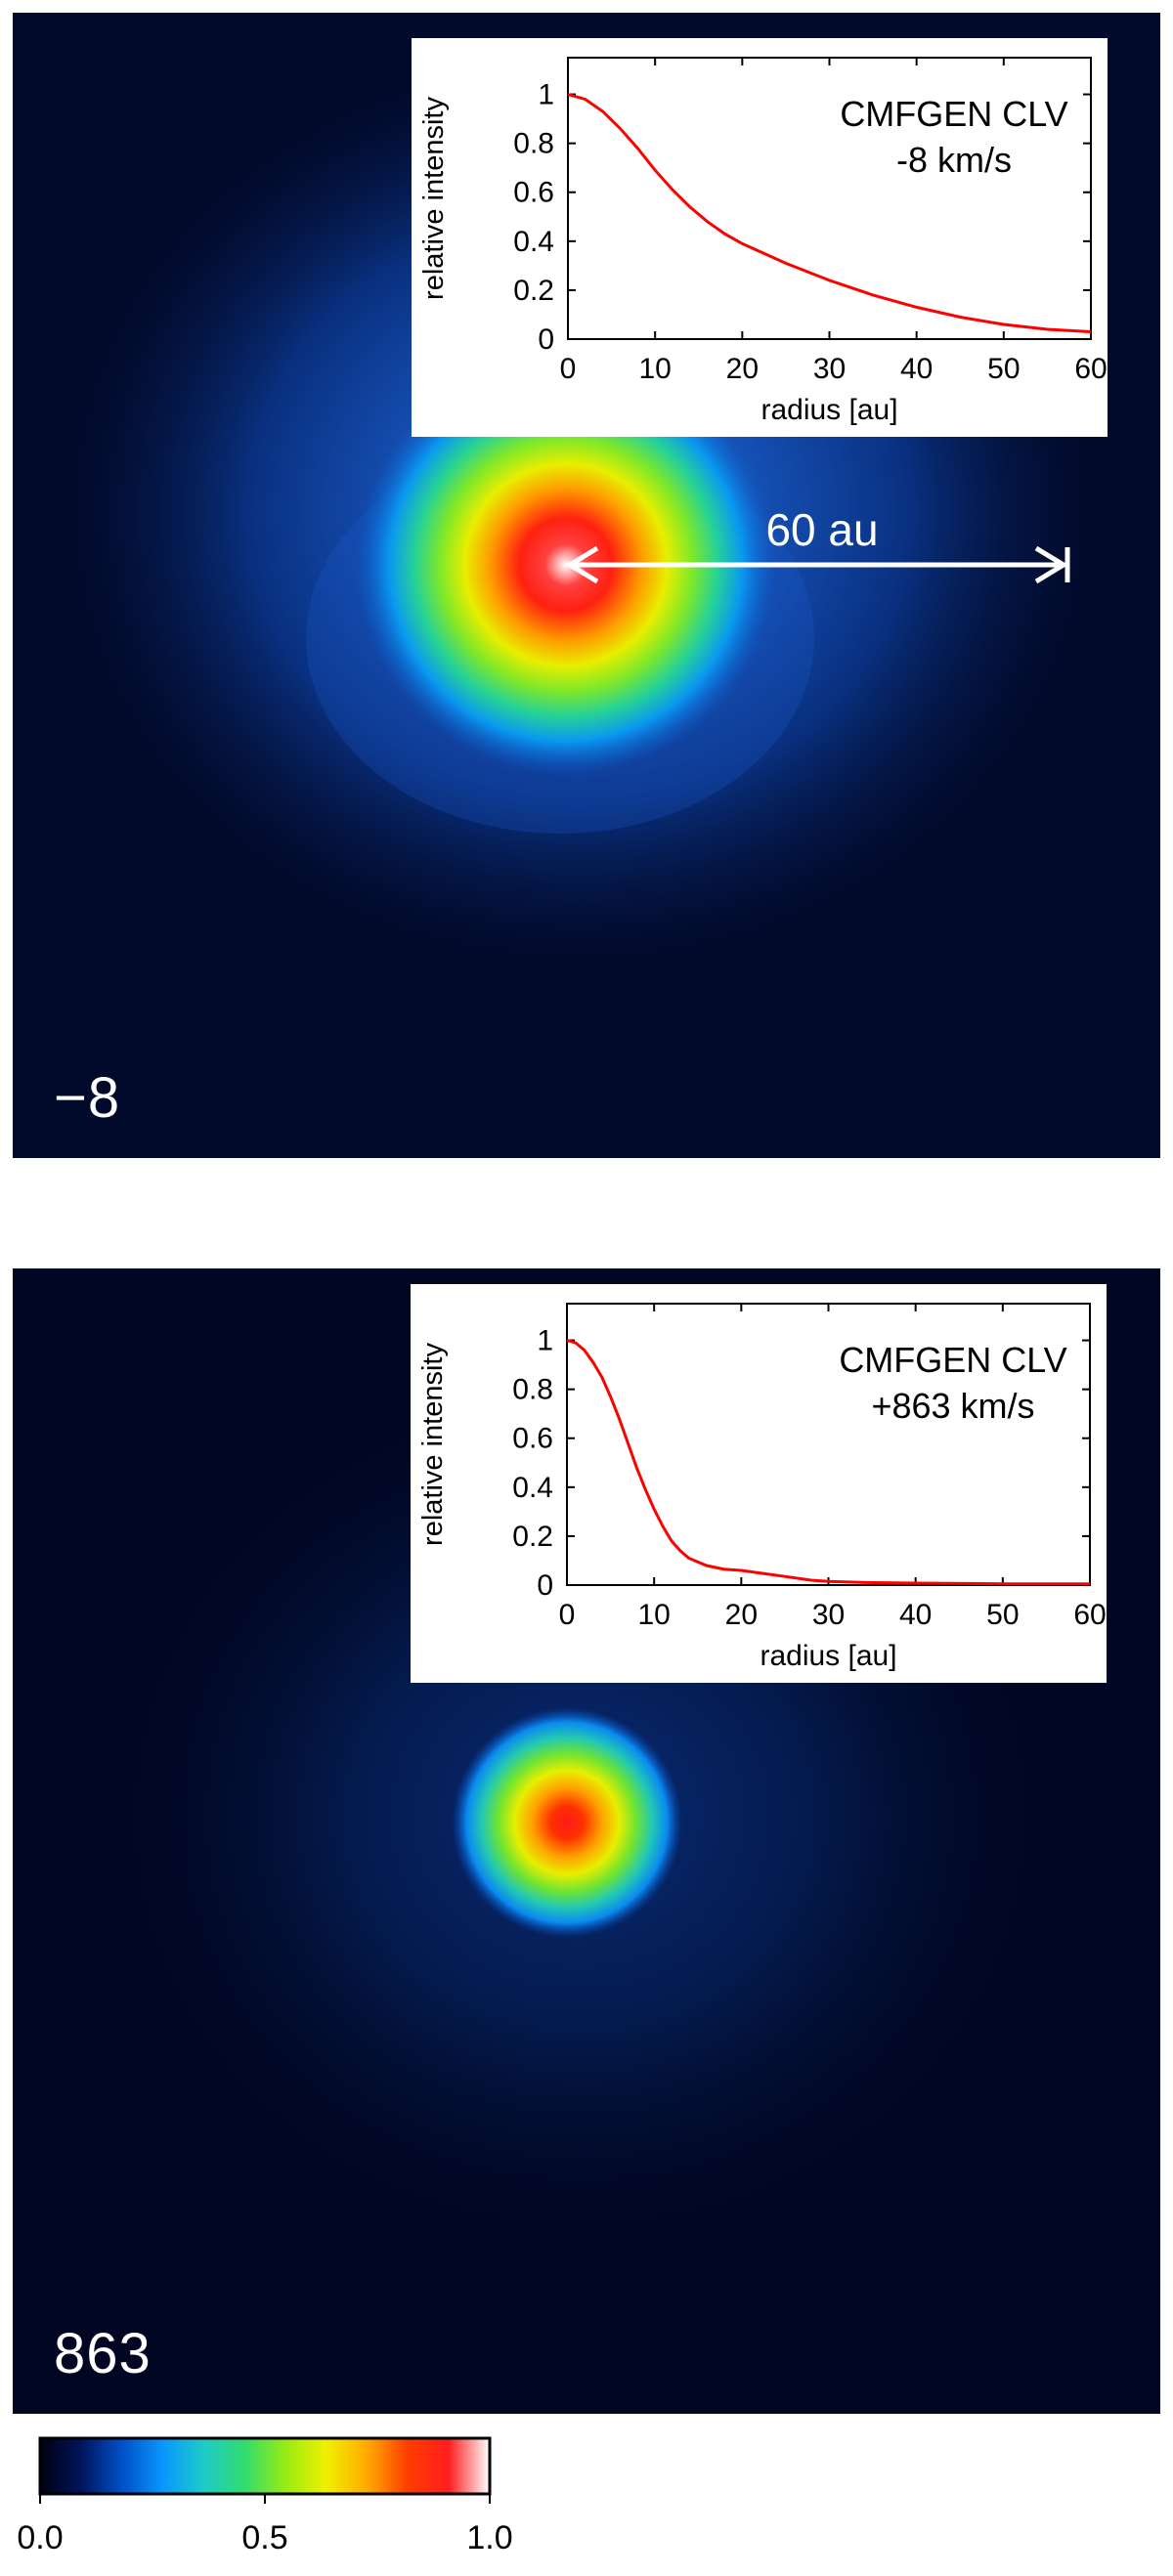  What do you see at coordinates (103, 2354) in the screenshot?
I see `velocity-label: 863` at bounding box center [103, 2354].